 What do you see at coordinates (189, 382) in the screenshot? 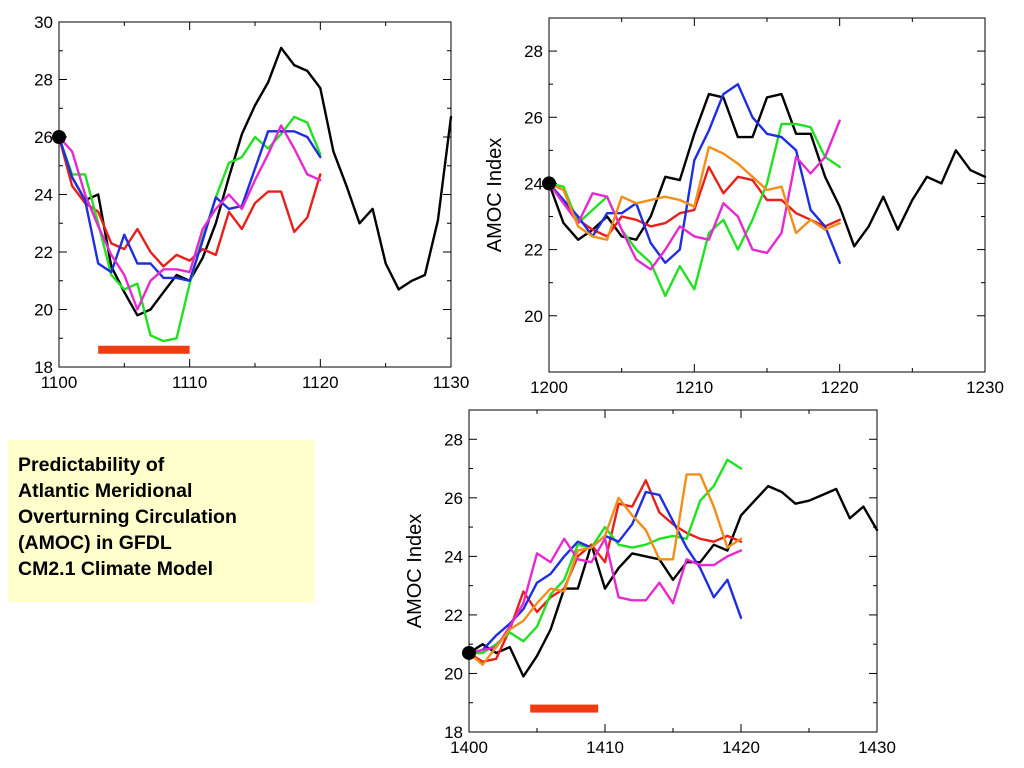
I see `x-tick-label: 1110` at bounding box center [189, 382].